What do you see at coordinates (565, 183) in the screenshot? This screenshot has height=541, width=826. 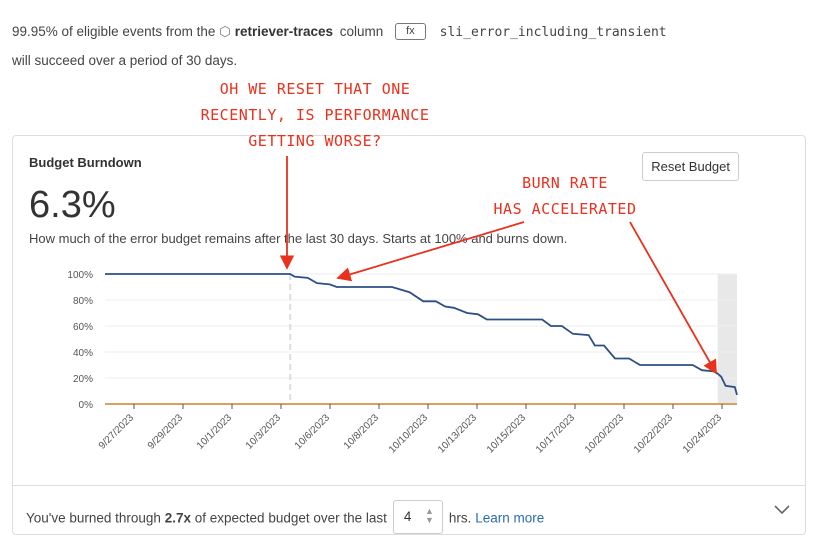 I see `annotation-line: BURN RATE` at bounding box center [565, 183].